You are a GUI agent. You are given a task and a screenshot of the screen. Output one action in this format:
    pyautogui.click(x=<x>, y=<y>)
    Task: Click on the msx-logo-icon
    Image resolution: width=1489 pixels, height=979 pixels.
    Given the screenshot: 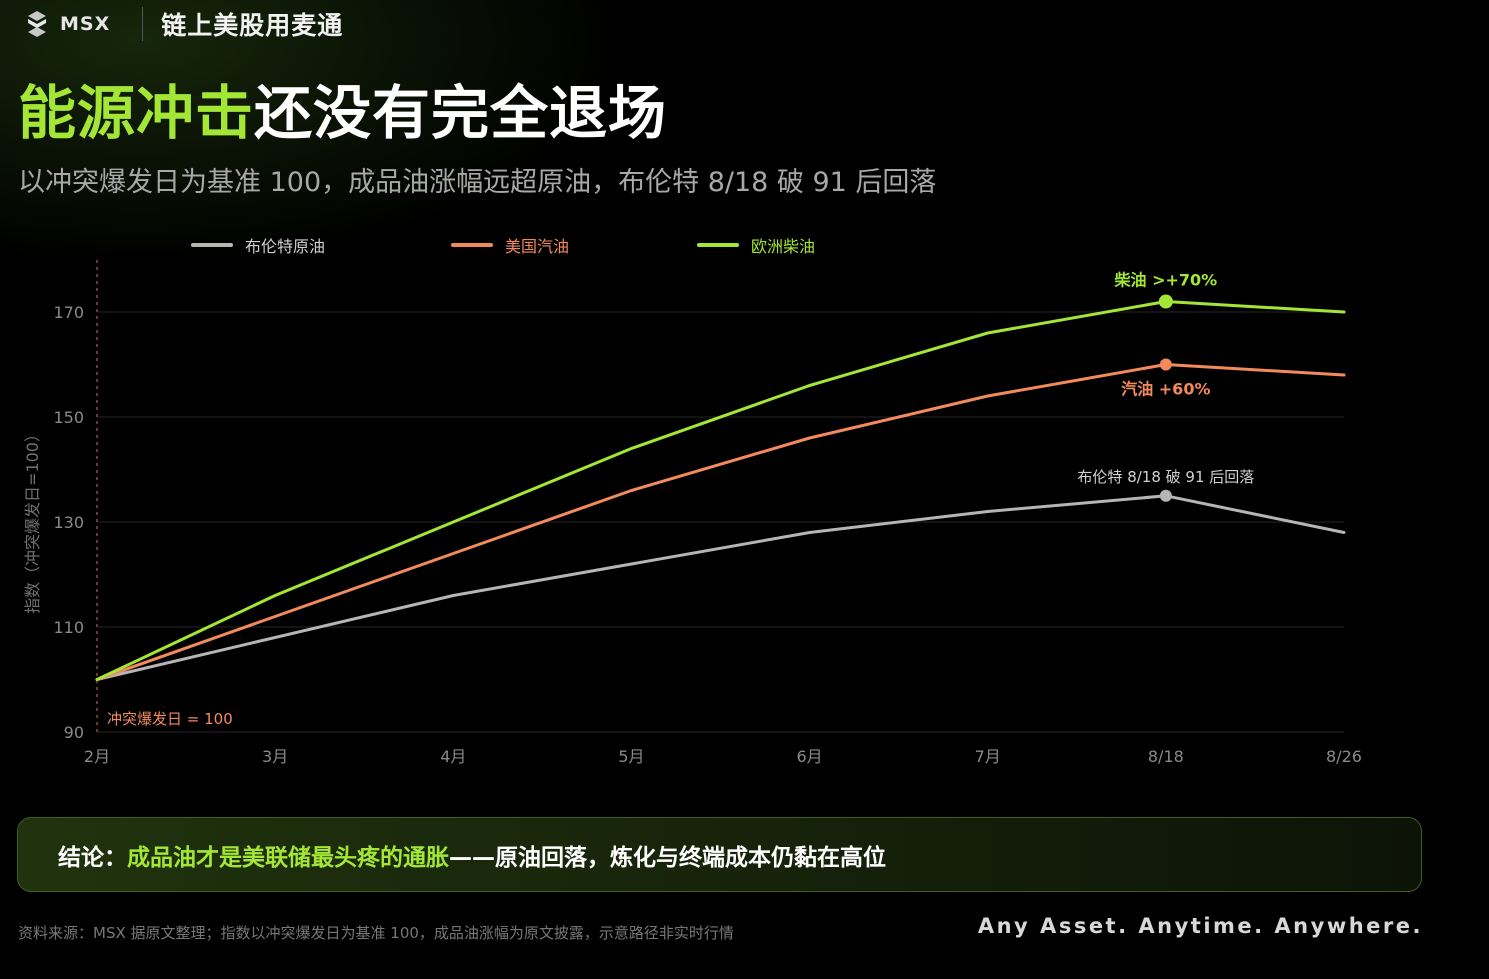 What is the action you would take?
    pyautogui.click(x=37, y=24)
    